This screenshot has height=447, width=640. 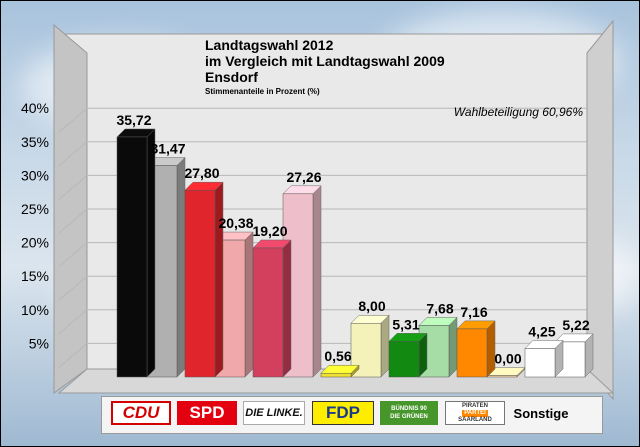 I want to click on data-label-2012: 27,80, so click(x=201, y=173).